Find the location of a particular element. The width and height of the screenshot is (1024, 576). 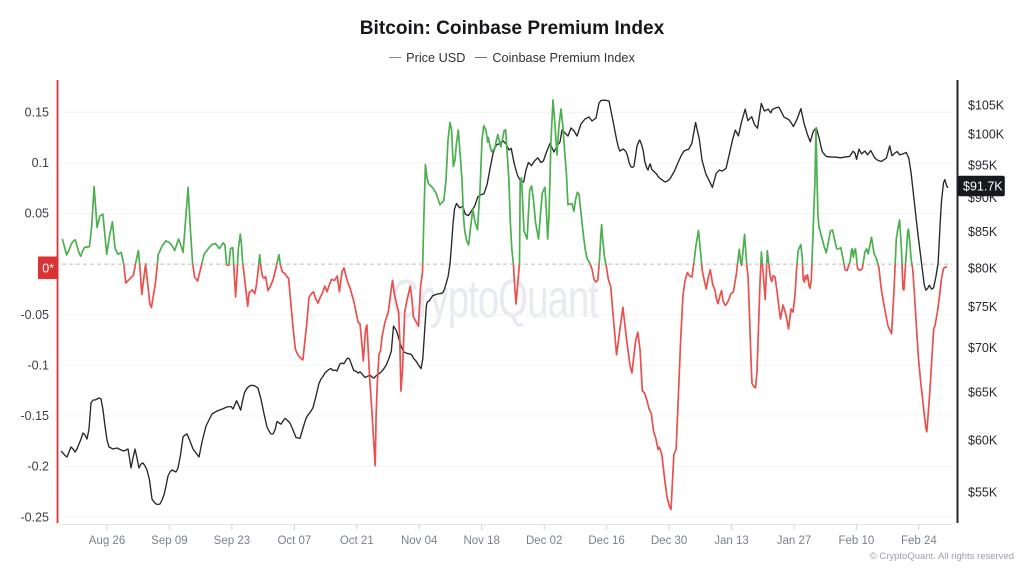

svg-text: $95K is located at coordinates (983, 165).